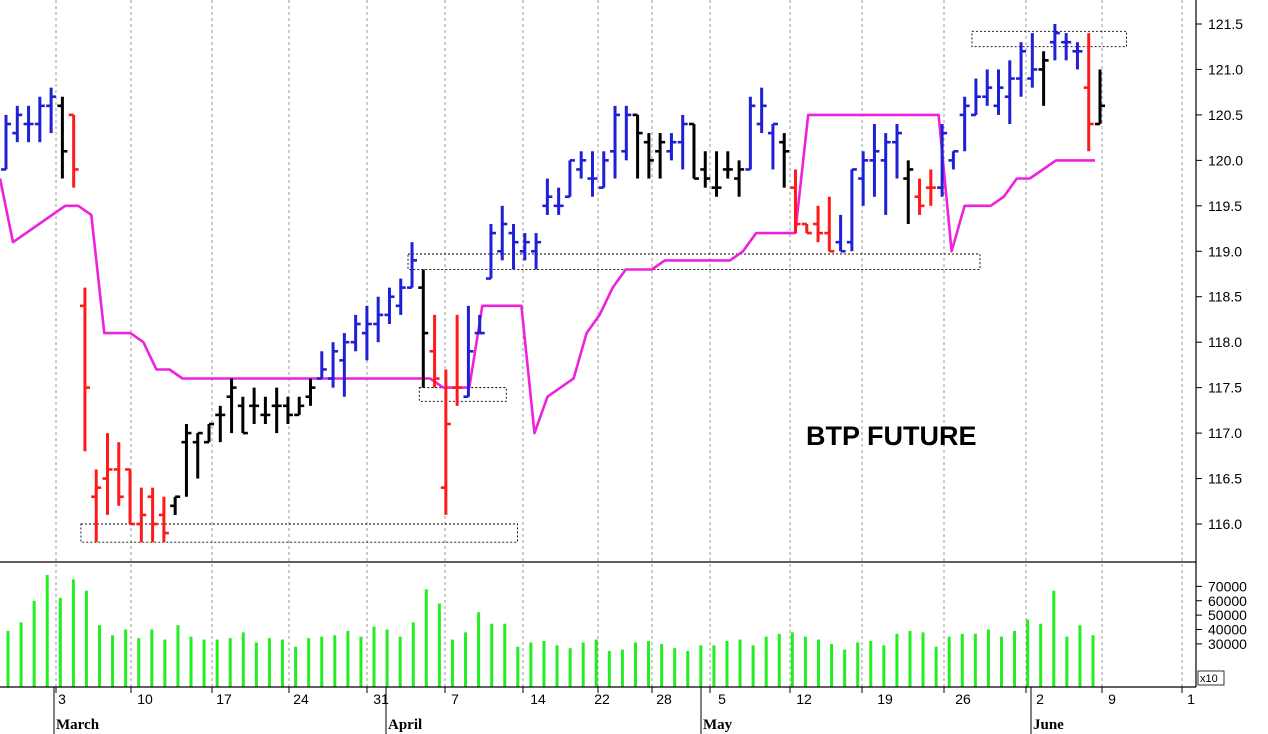  What do you see at coordinates (1048, 725) in the screenshot?
I see `month-label: June` at bounding box center [1048, 725].